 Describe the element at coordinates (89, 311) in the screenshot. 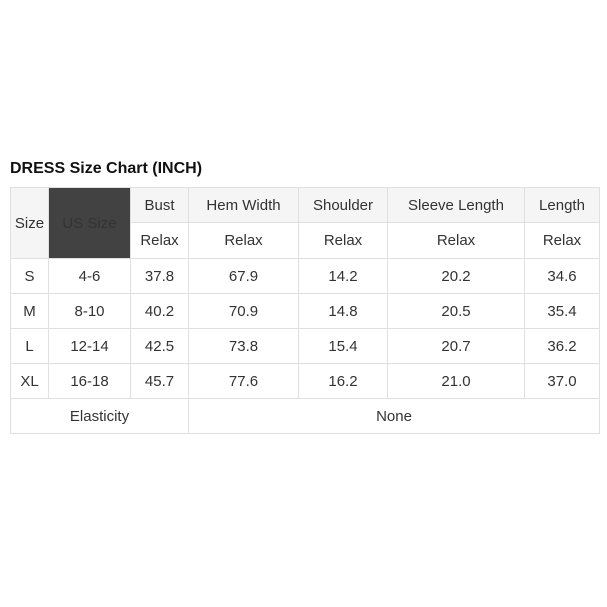

I see `us-size-cell: 8-10` at that location.